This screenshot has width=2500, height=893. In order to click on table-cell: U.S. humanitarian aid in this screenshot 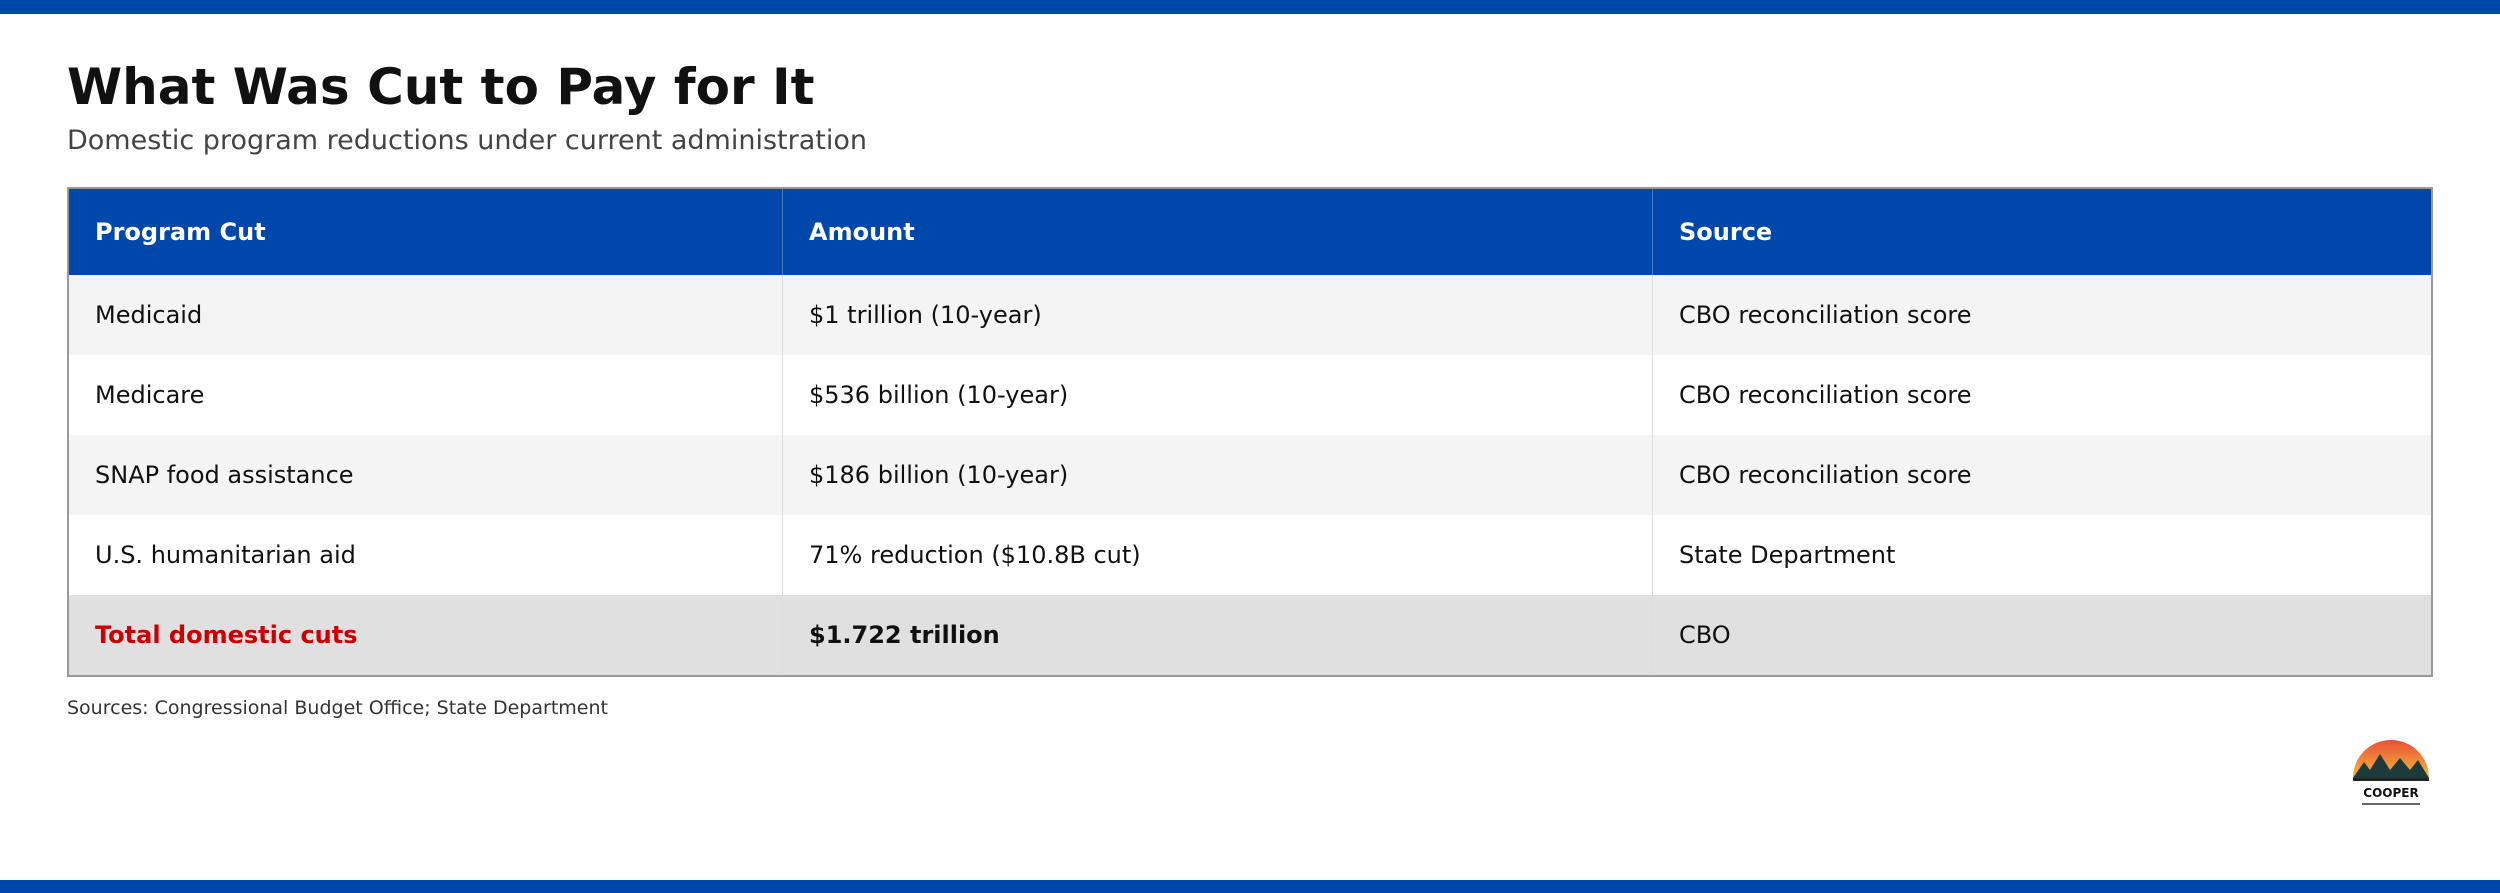, I will do `click(425, 555)`.